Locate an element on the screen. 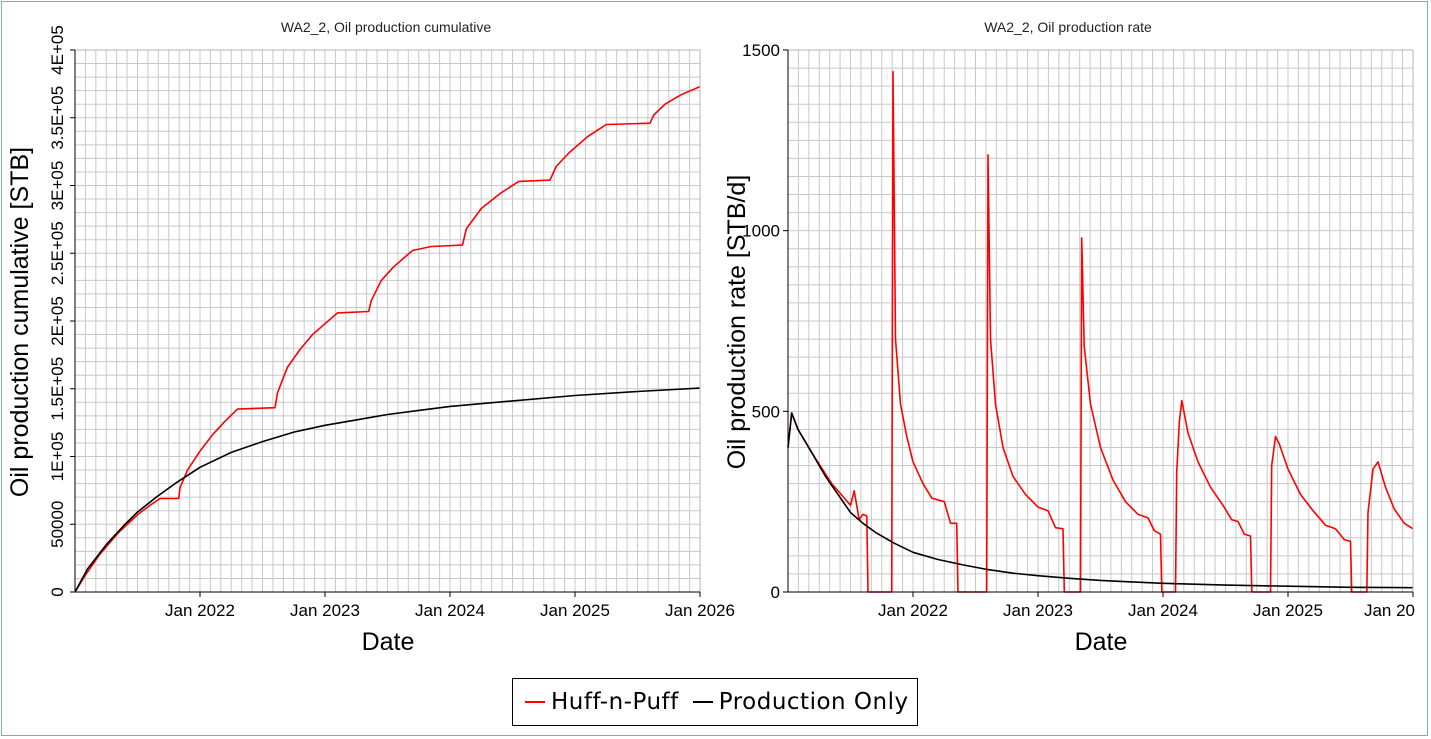 Image resolution: width=1431 pixels, height=739 pixels. y-tick-label: 2.5E+05 is located at coordinates (57, 253).